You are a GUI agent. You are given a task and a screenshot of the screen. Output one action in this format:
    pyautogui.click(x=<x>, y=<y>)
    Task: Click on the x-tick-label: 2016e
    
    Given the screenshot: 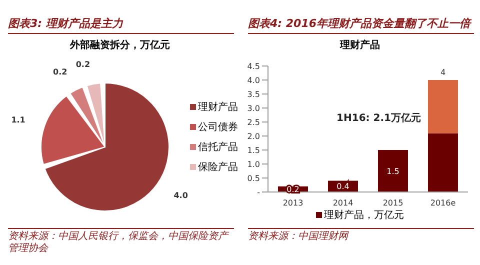 What is the action you would take?
    pyautogui.click(x=443, y=203)
    